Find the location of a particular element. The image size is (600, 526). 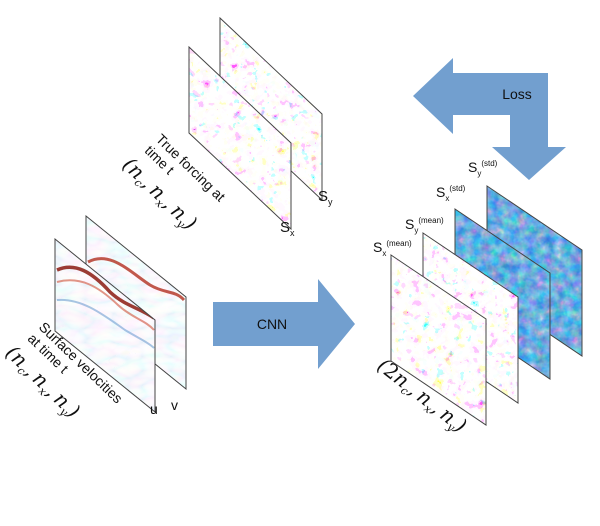

loss-arrow: Loss is located at coordinates (489, 119).